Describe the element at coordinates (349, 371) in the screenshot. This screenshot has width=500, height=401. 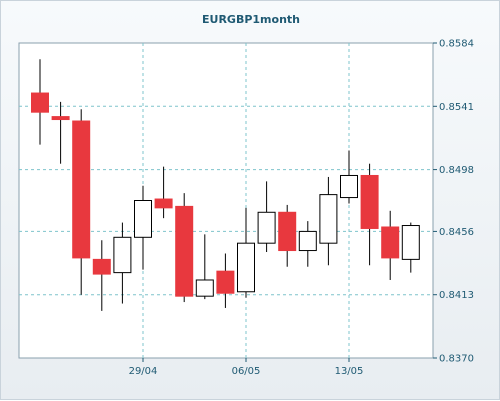
I see `x-tick-label: 13/05` at that location.